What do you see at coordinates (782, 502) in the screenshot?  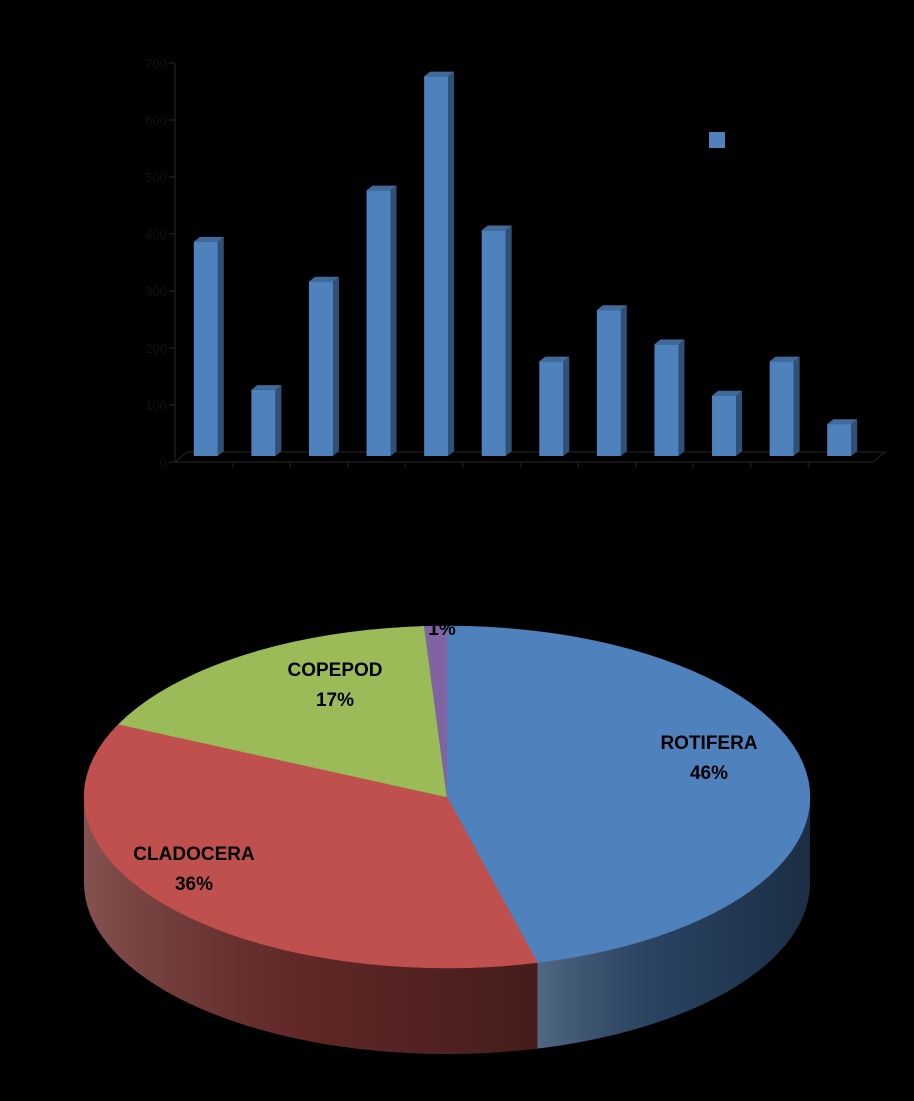 I see `x-tick-label: NOV` at bounding box center [782, 502].